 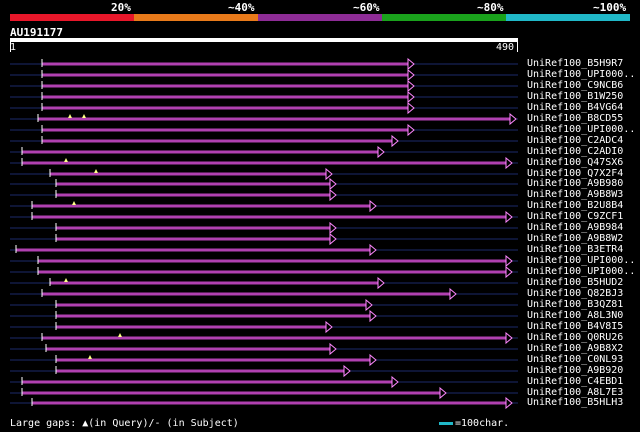 I want to click on ruler-start-label: 1, so click(x=13, y=47).